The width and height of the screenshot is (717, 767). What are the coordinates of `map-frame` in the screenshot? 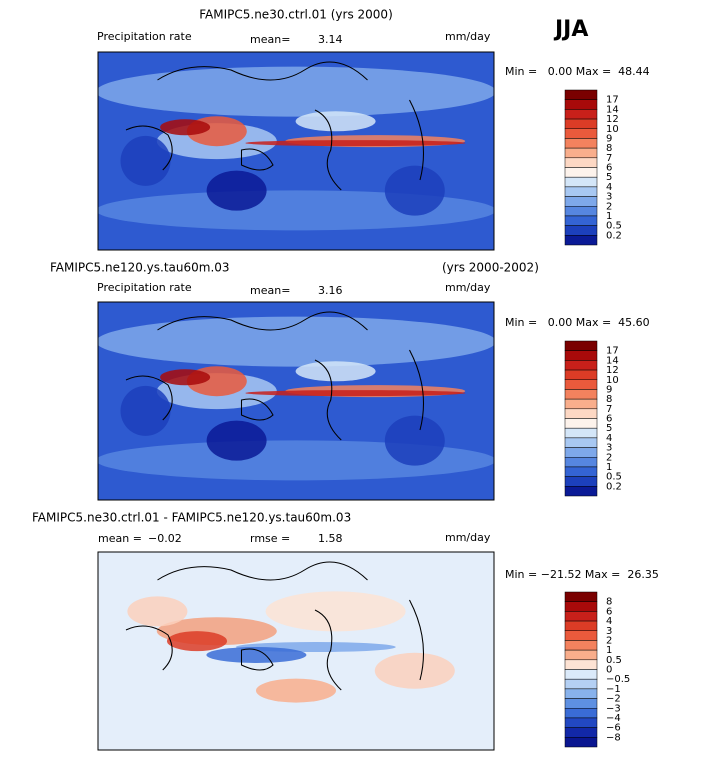 It's located at (296, 401).